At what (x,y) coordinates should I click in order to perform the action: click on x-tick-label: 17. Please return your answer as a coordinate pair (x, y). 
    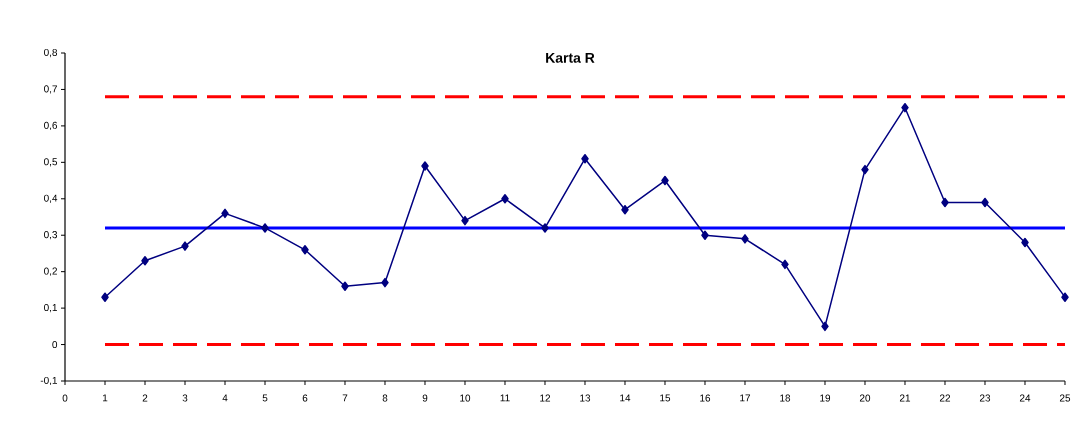
    Looking at the image, I should click on (745, 398).